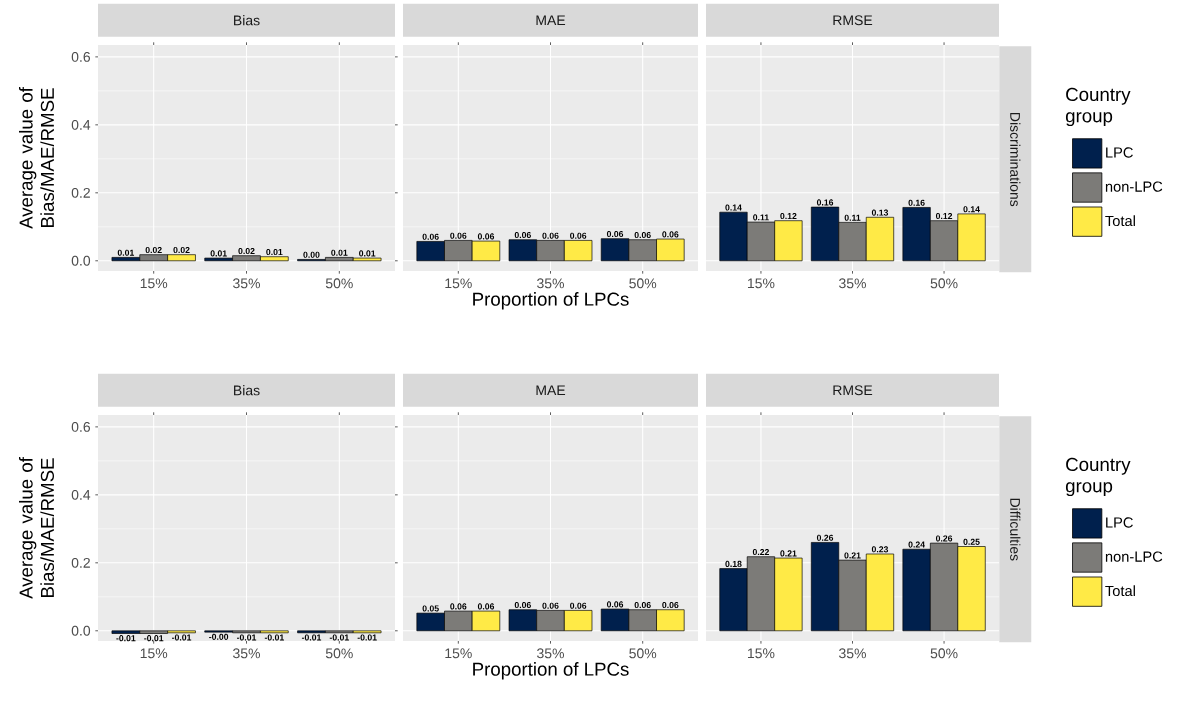 The height and width of the screenshot is (702, 1196). Describe the element at coordinates (311, 254) in the screenshot. I see `data-label: 0.00` at that location.